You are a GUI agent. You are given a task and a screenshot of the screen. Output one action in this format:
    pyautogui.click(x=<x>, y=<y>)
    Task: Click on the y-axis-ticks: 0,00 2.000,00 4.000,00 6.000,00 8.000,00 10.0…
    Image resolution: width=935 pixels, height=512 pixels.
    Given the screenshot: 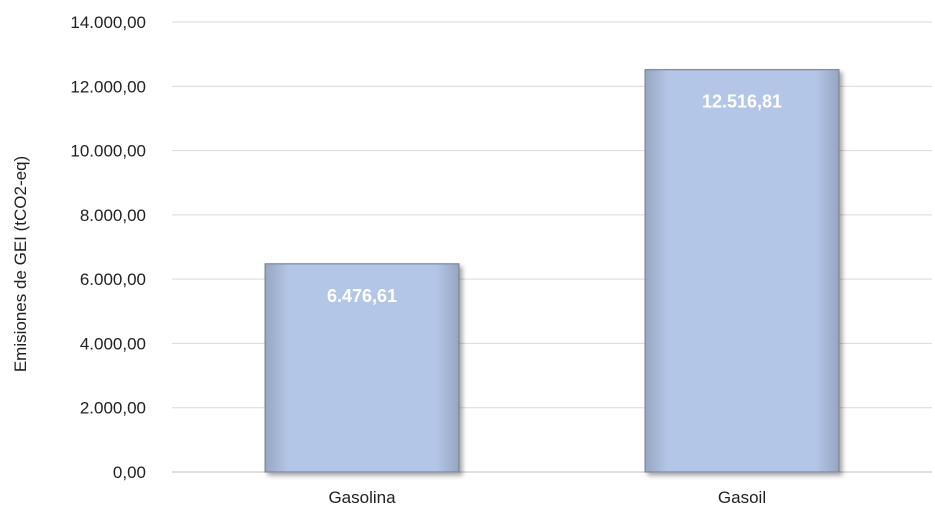 What is the action you would take?
    pyautogui.click(x=108, y=247)
    